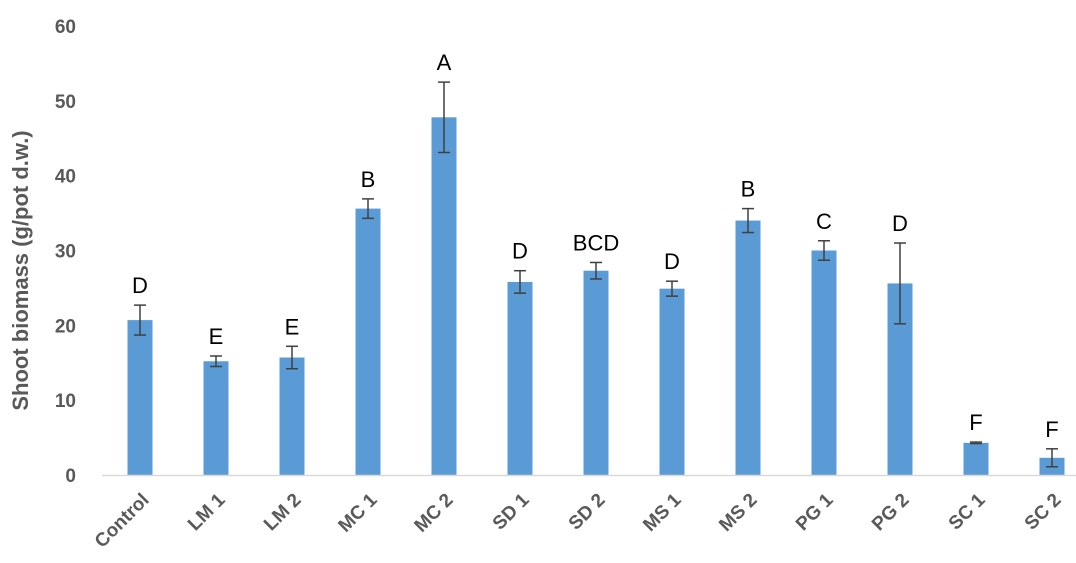 This screenshot has height=563, width=1076. What do you see at coordinates (815, 512) in the screenshot?
I see `x-tick-label: PG 1` at bounding box center [815, 512].